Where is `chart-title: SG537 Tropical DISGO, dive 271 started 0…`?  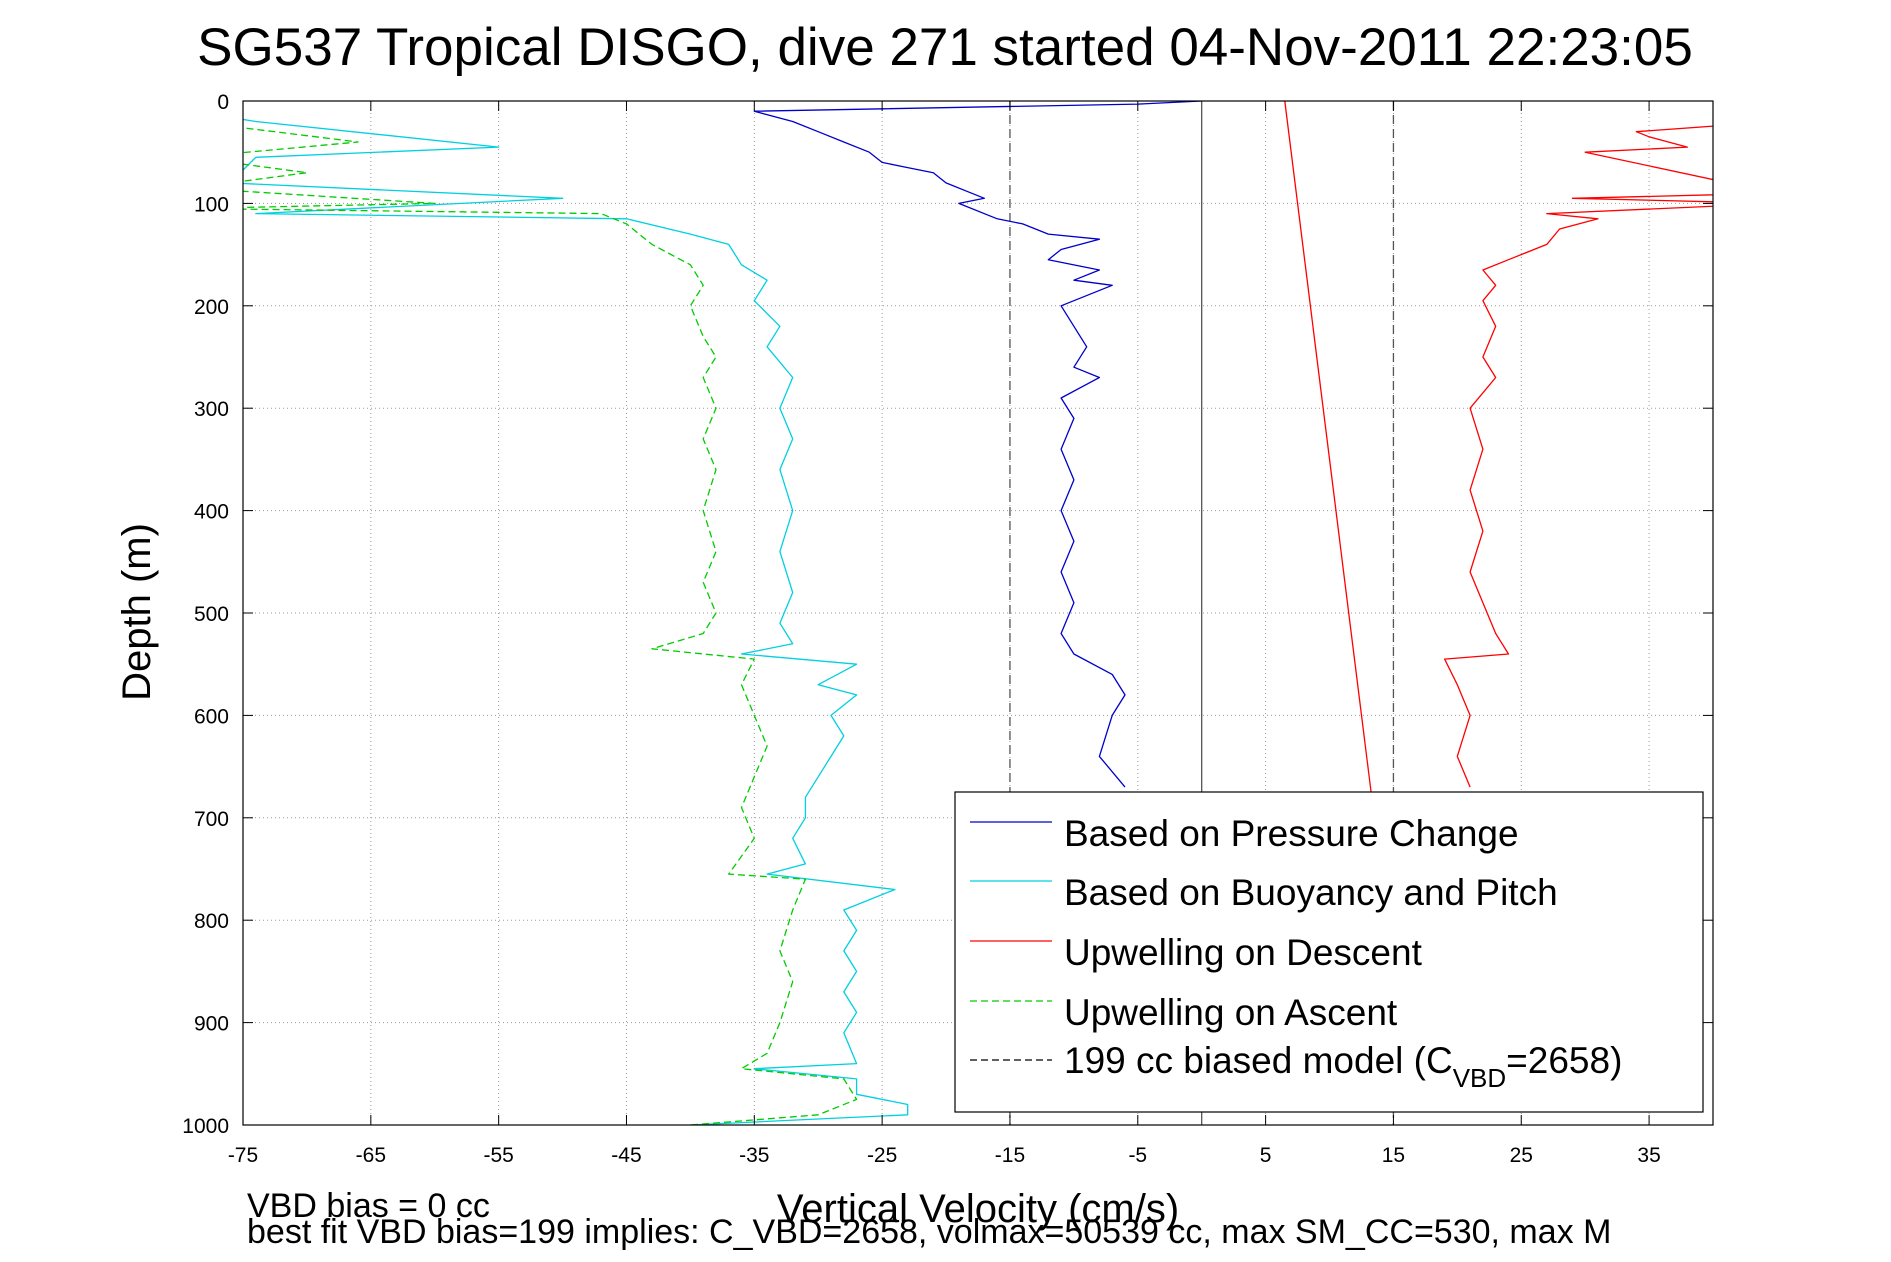 chart-title: SG537 Tropical DISGO, dive 271 started 0… is located at coordinates (945, 47).